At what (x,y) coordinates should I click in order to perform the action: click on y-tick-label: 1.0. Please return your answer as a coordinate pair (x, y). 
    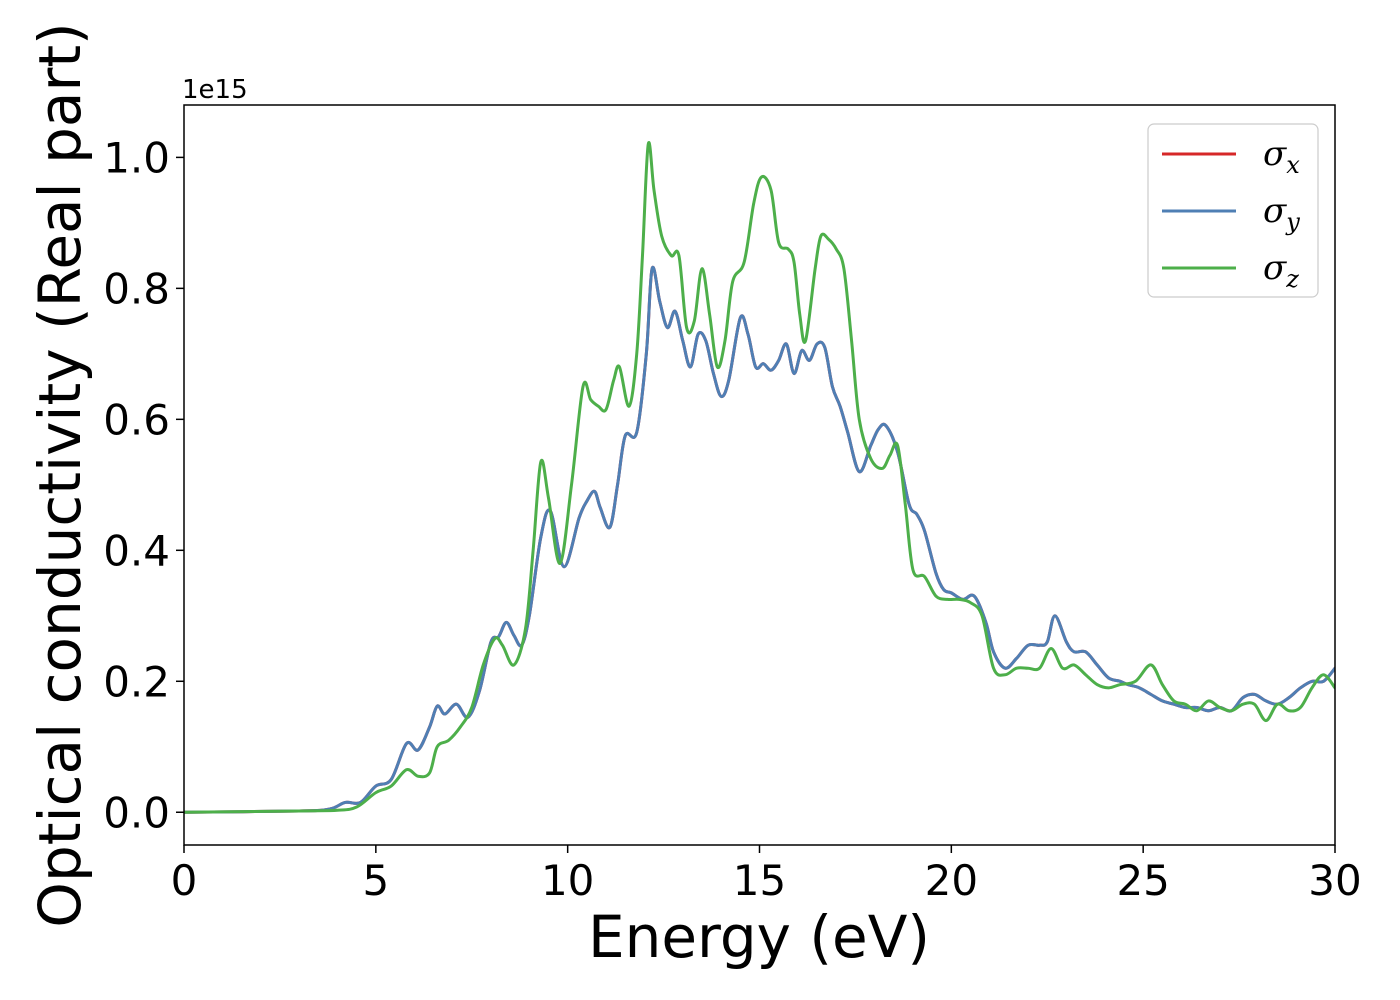
    Looking at the image, I should click on (136, 157).